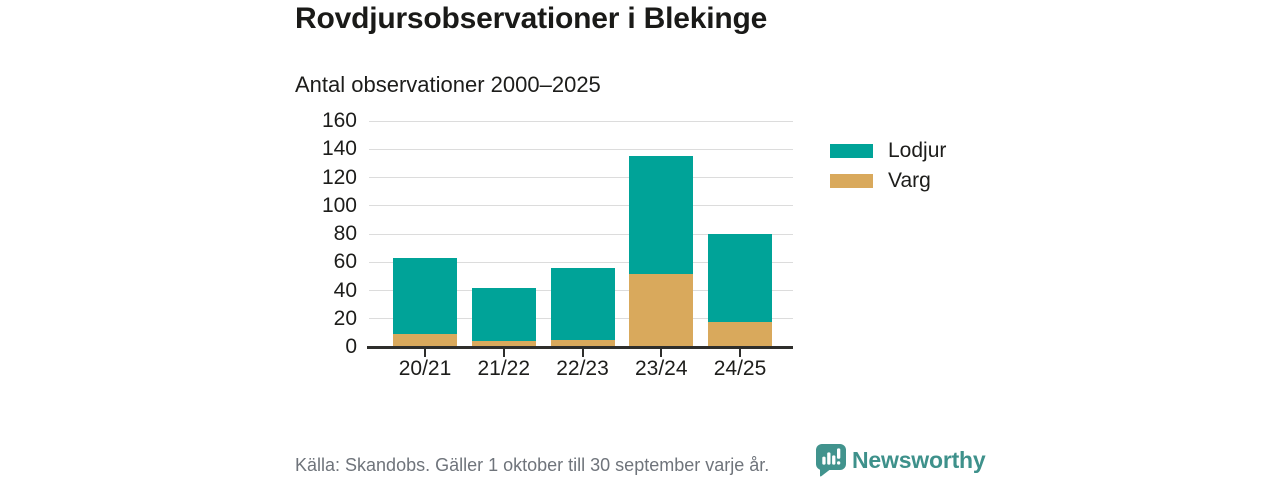 The width and height of the screenshot is (1280, 480). What do you see at coordinates (425, 368) in the screenshot?
I see `x-axis-label-20/21: 20/21` at bounding box center [425, 368].